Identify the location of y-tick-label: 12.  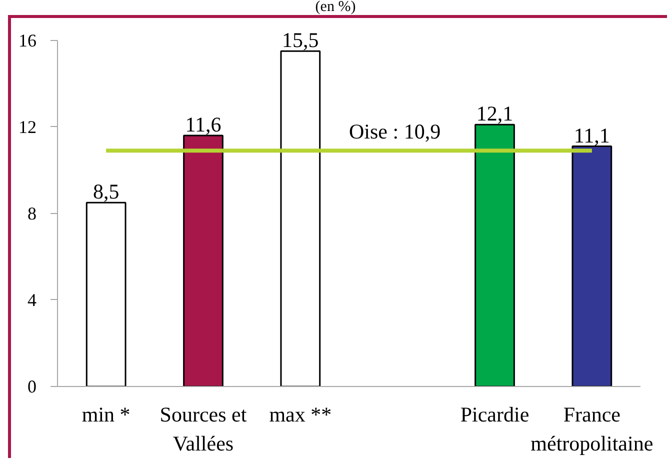
(27, 126).